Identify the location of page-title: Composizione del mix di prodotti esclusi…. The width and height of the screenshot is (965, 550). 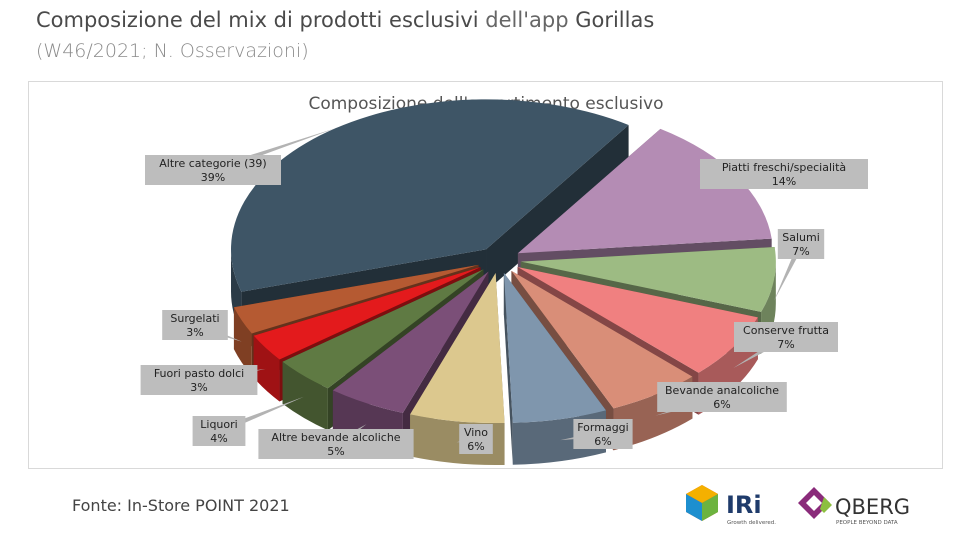
(345, 20).